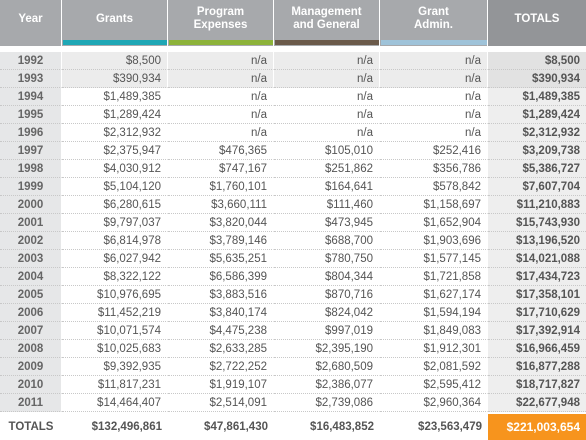 The height and width of the screenshot is (440, 586). I want to click on amount-cell: $18,717,827, so click(537, 385).